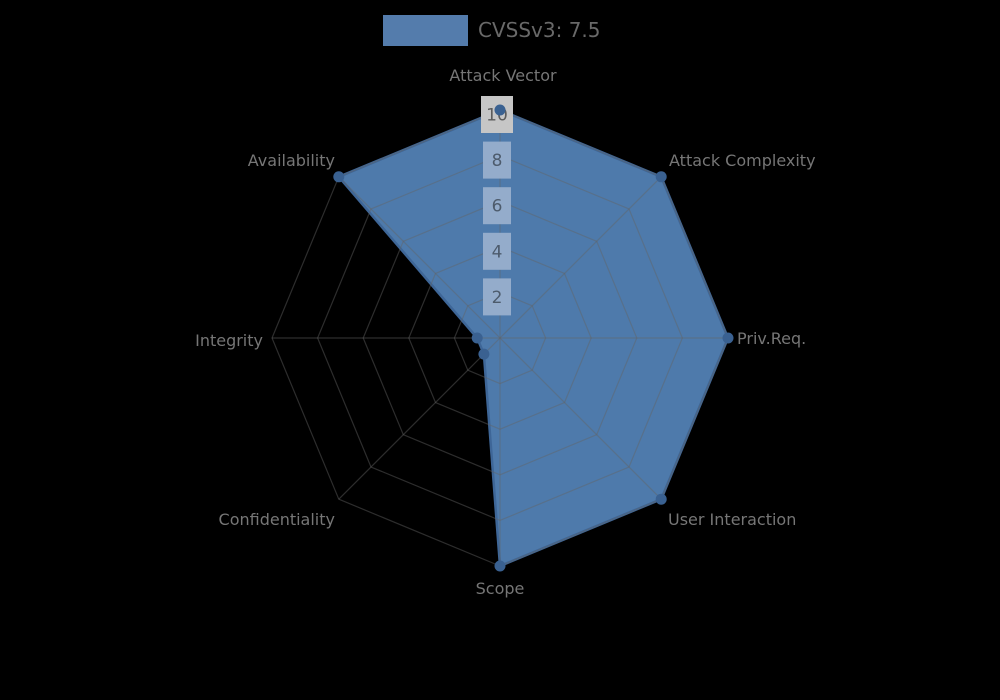  Describe the element at coordinates (291, 160) in the screenshot. I see `axis-label-availability: Availability` at that location.